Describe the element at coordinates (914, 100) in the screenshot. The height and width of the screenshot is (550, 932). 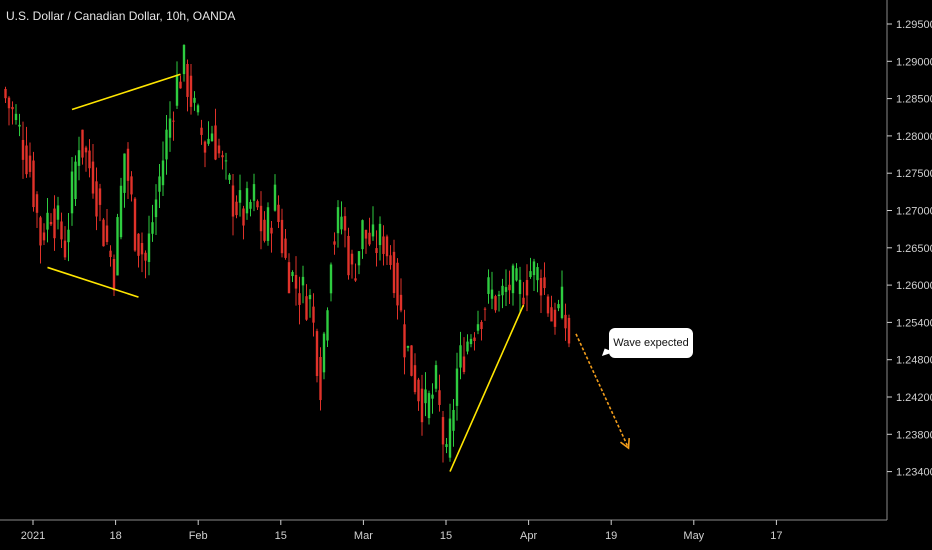
I see `price-tick-label: 1.28500` at that location.